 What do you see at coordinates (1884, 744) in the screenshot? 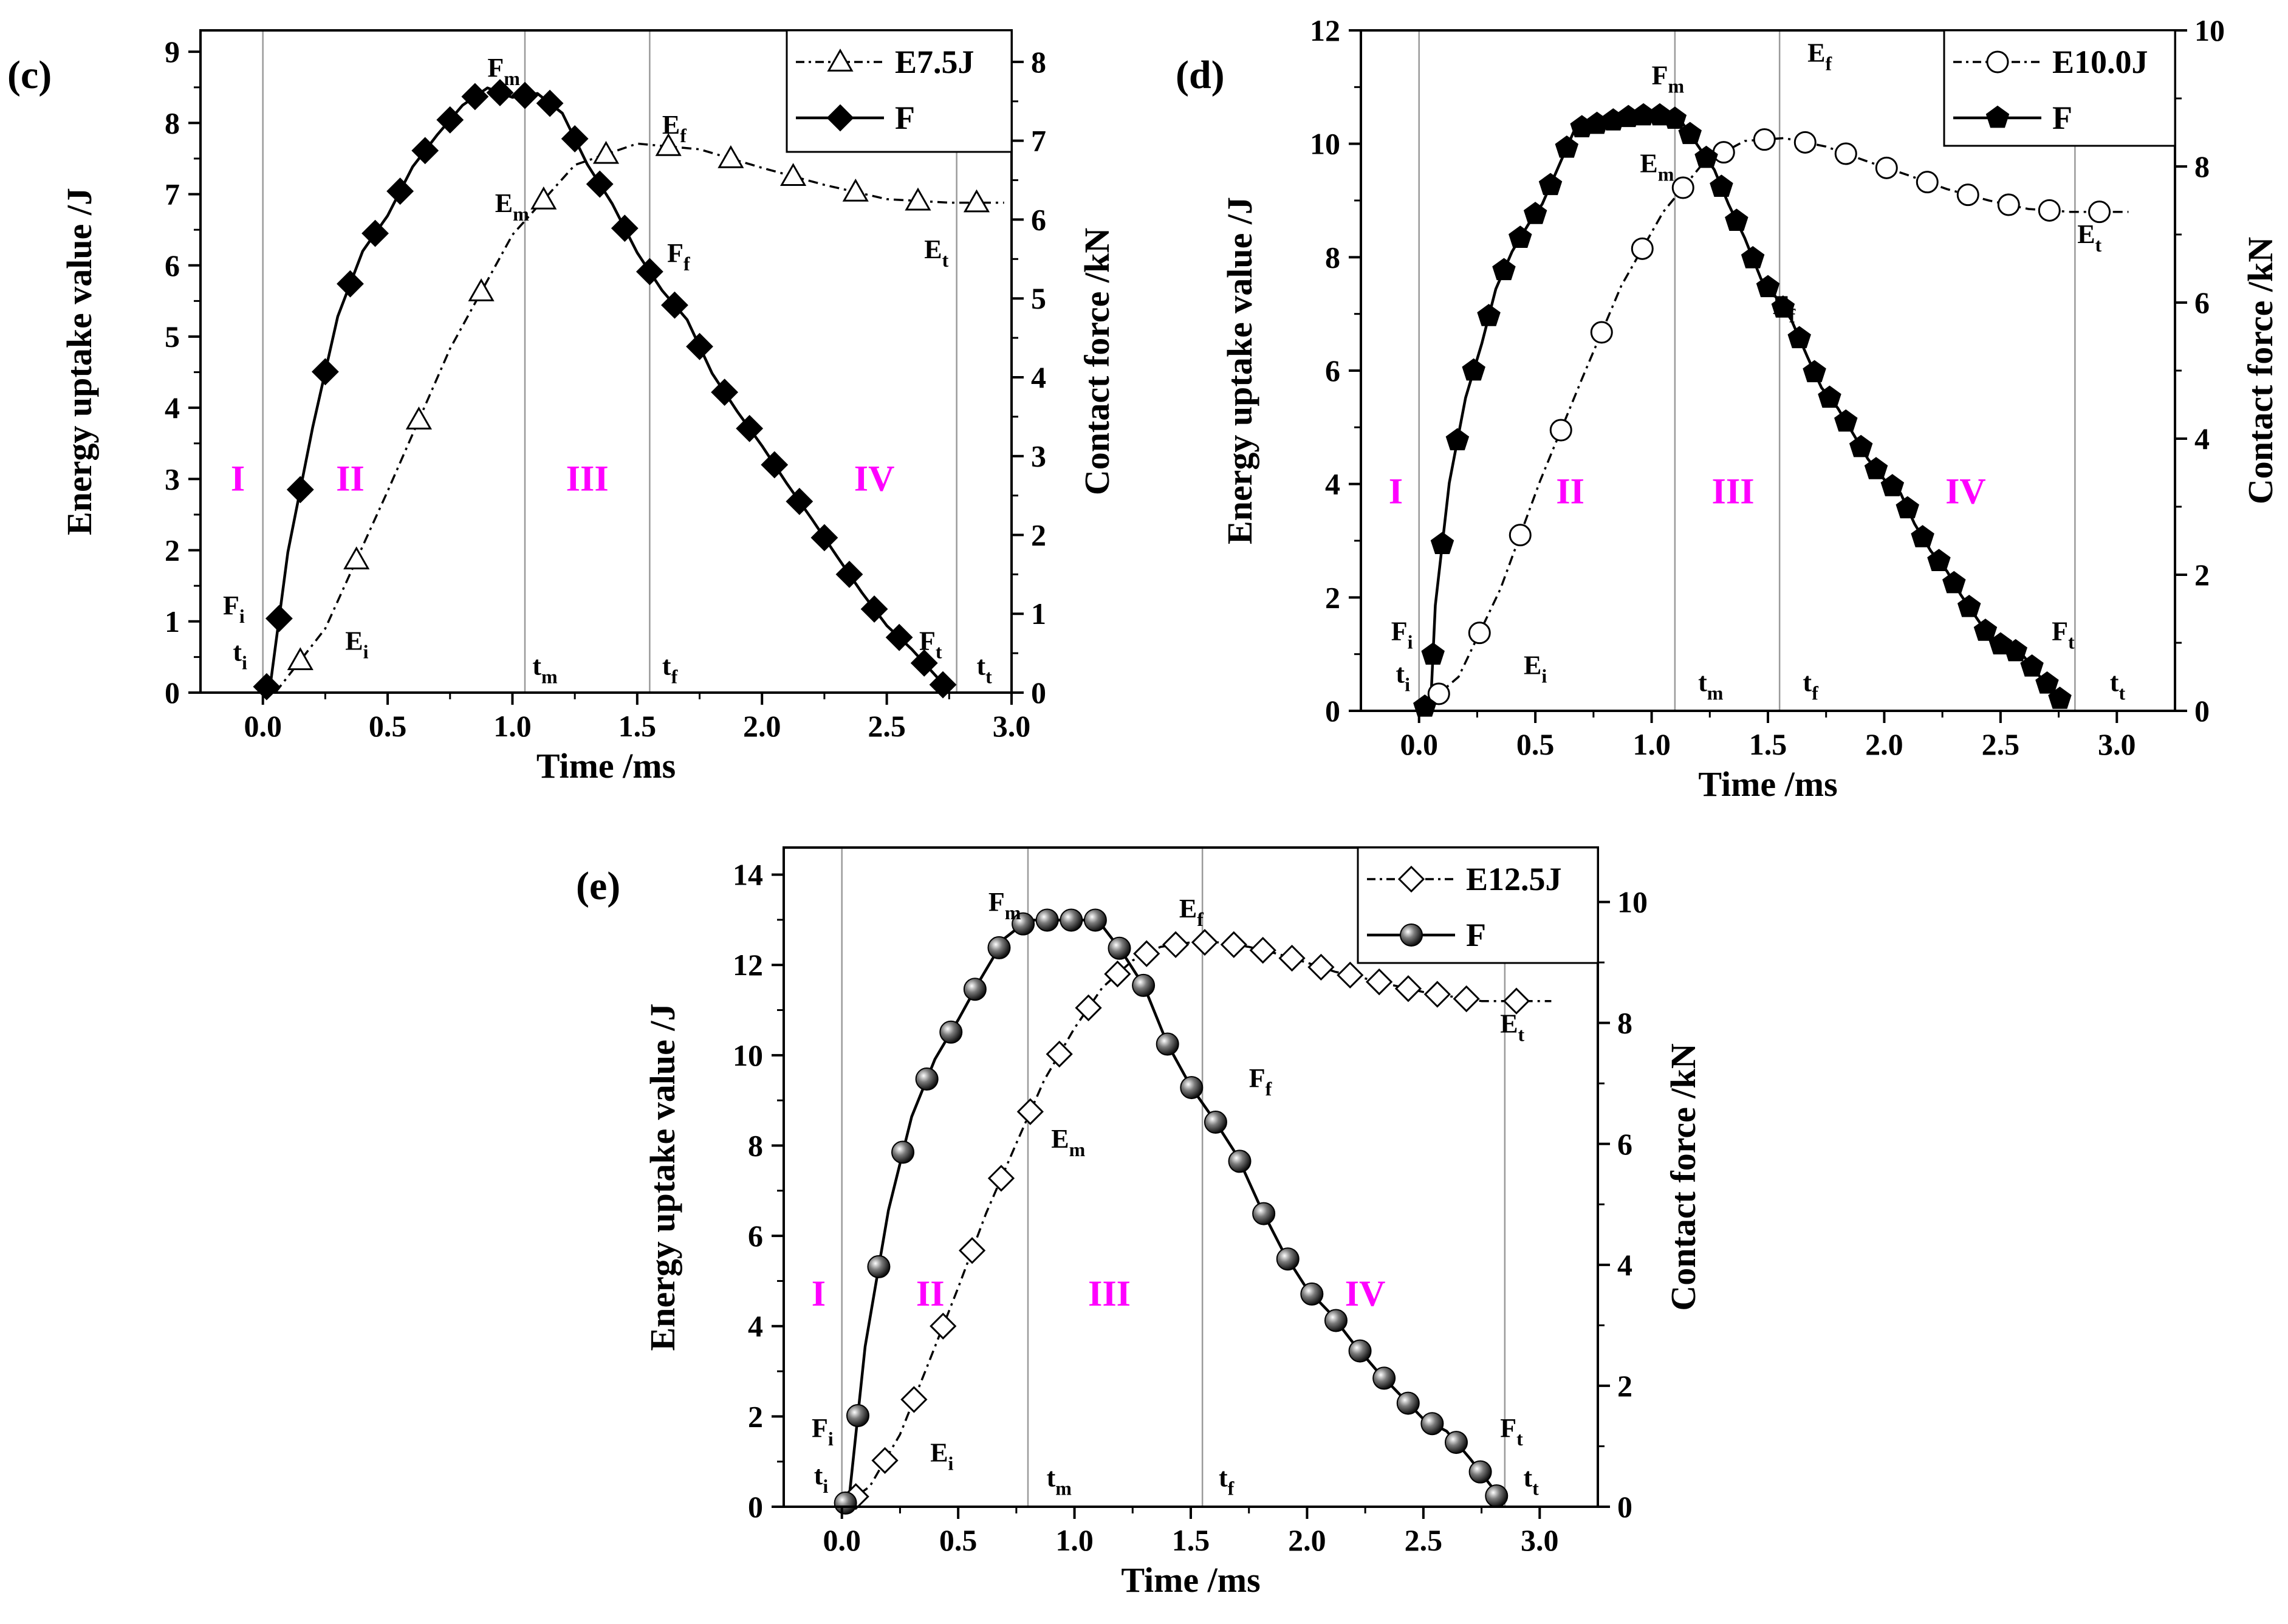
I see `x-tick-label: 2.0` at bounding box center [1884, 744].